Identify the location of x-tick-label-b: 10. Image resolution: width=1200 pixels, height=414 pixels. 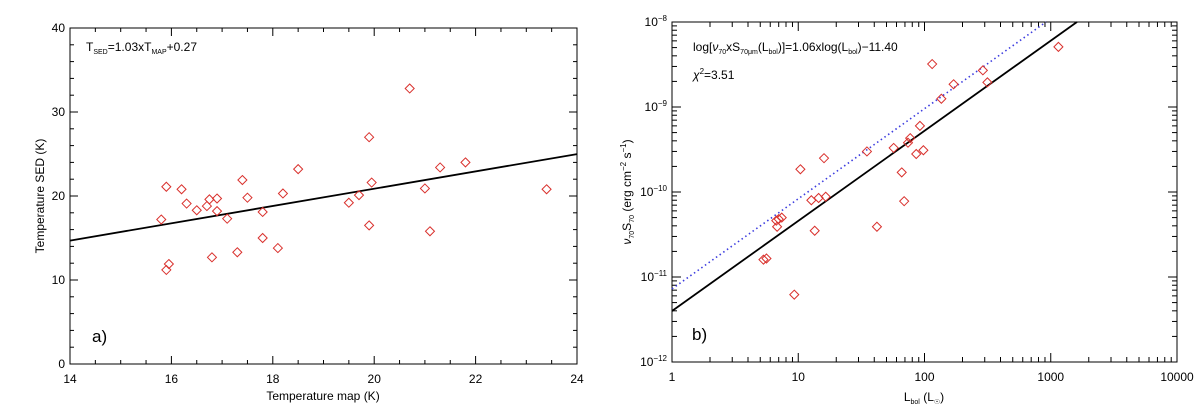
(799, 377).